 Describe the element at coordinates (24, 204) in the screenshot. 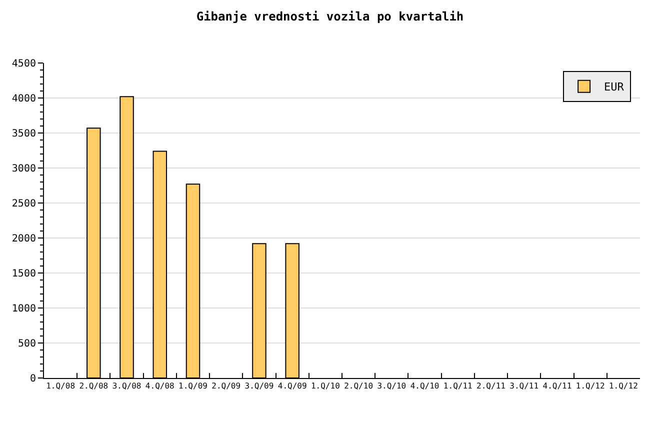

I see `y-tick-label: 2500` at that location.